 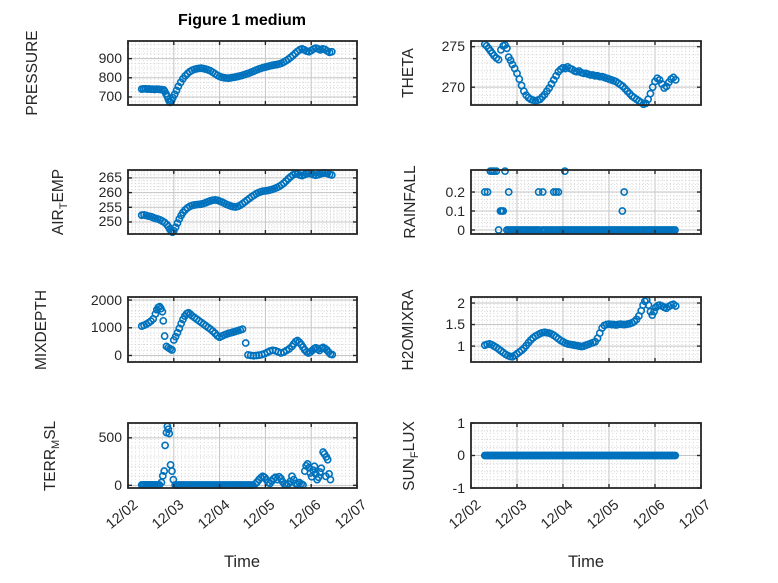 What do you see at coordinates (110, 96) in the screenshot?
I see `pressure-ytick: 700` at bounding box center [110, 96].